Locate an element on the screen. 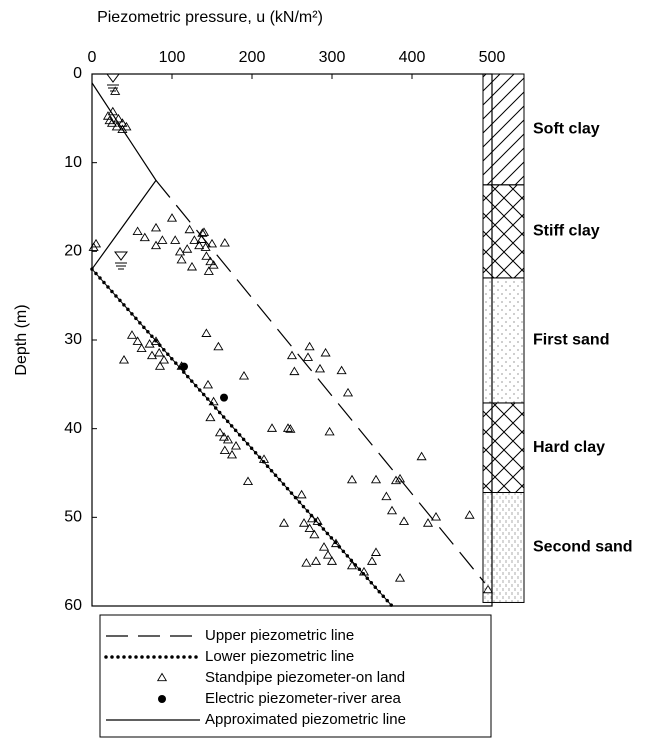 This screenshot has height=738, width=668. y-tick-label: 50 is located at coordinates (73, 517).